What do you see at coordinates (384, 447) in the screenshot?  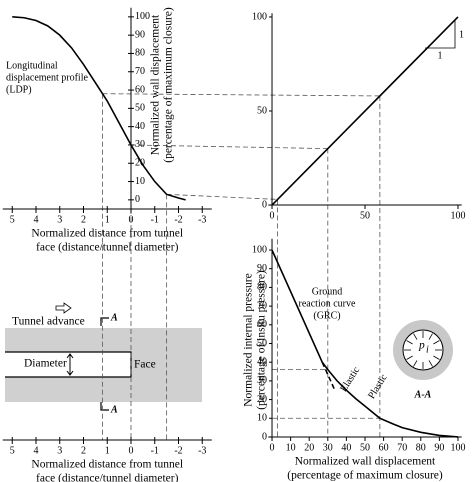 I see `x-tick-label: 60` at bounding box center [384, 447].